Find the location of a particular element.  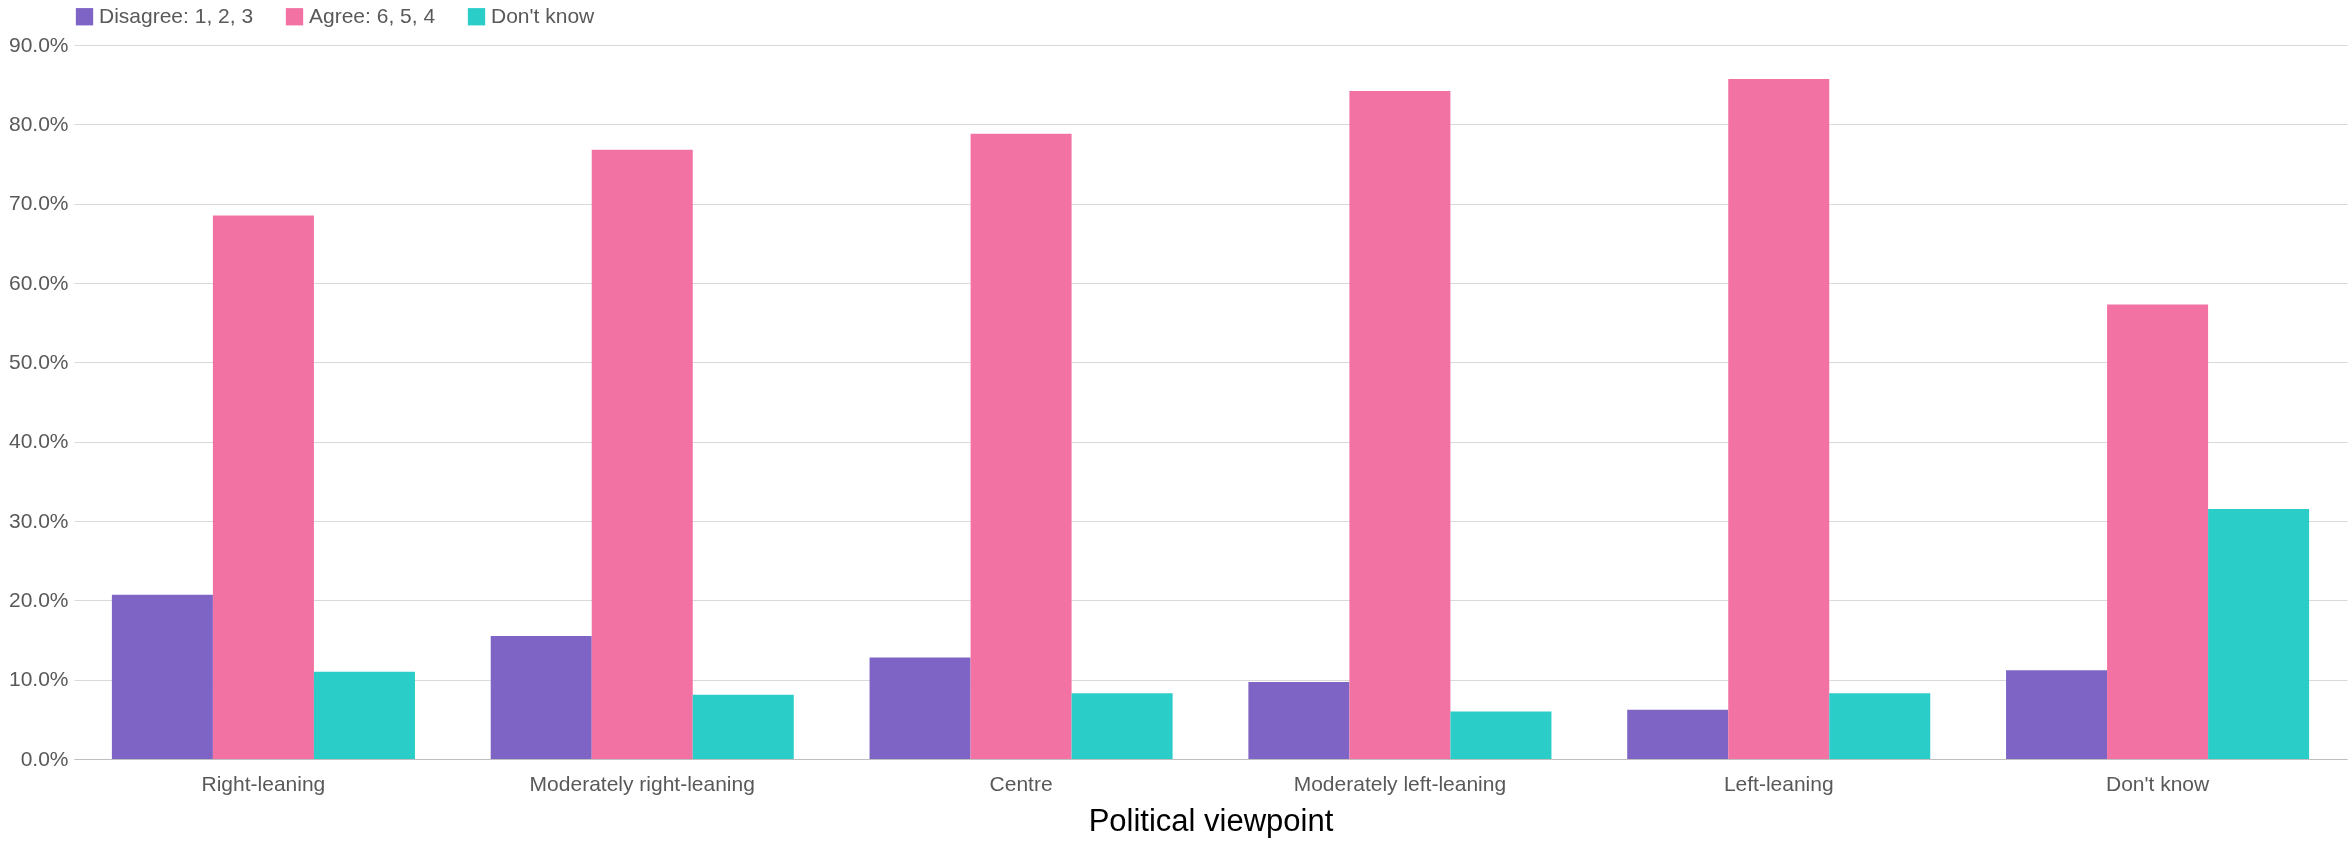

legend-label: Disagree: 1, 2, 3 is located at coordinates (176, 15).